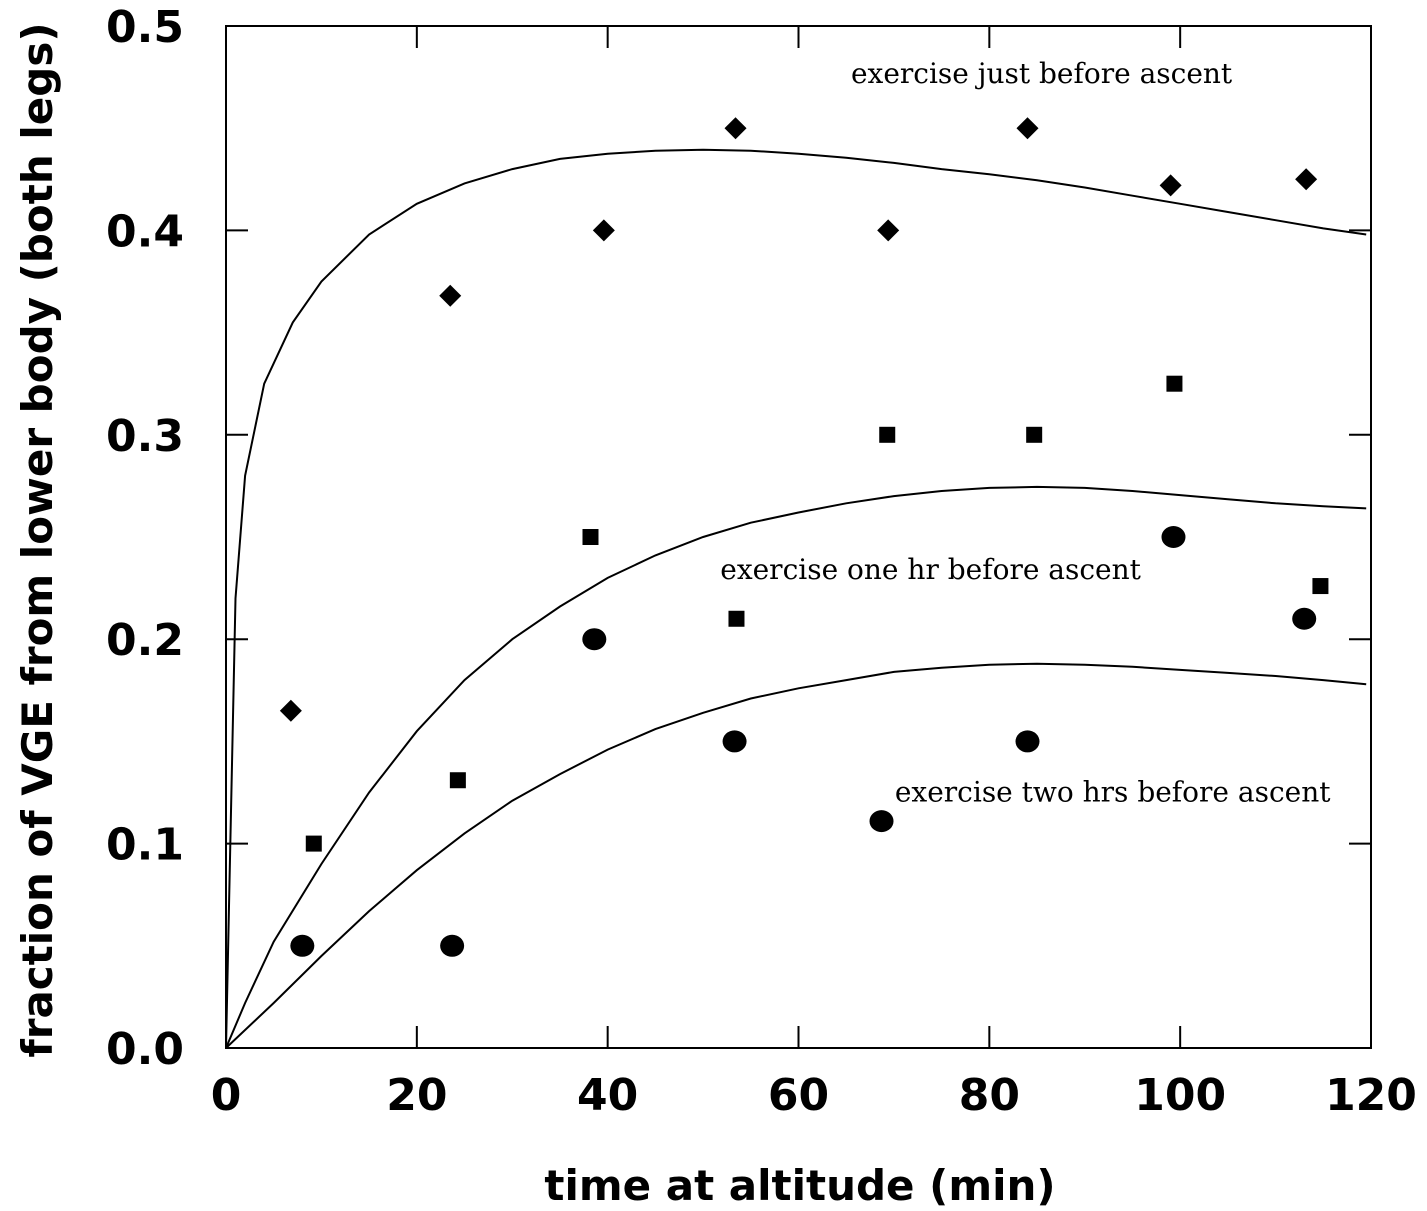 The height and width of the screenshot is (1211, 1427). Describe the element at coordinates (145, 436) in the screenshot. I see `y-tick-label: 0.3` at that location.